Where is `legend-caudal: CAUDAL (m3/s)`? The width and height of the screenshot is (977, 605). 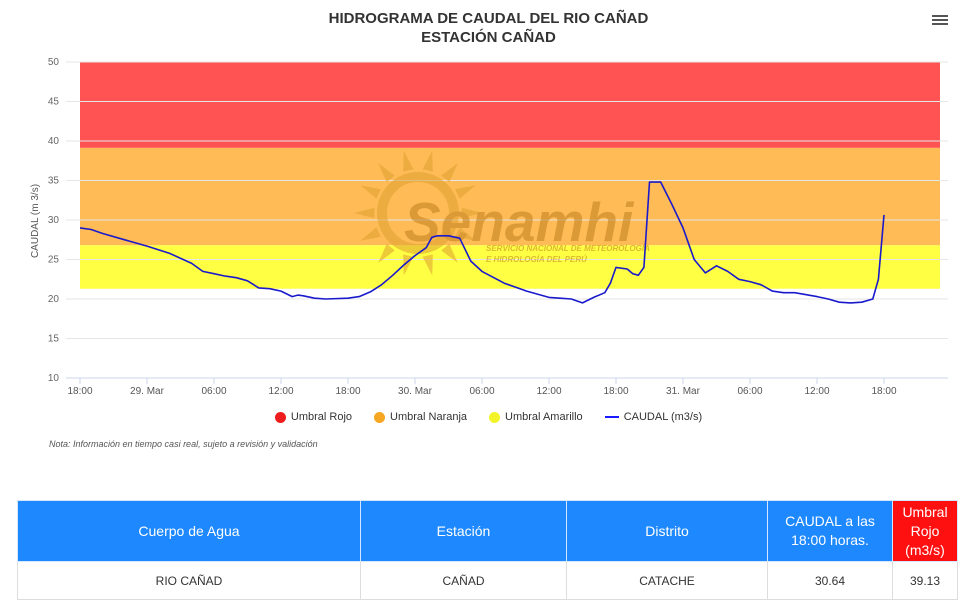
legend-caudal: CAUDAL (m3/s) is located at coordinates (653, 417).